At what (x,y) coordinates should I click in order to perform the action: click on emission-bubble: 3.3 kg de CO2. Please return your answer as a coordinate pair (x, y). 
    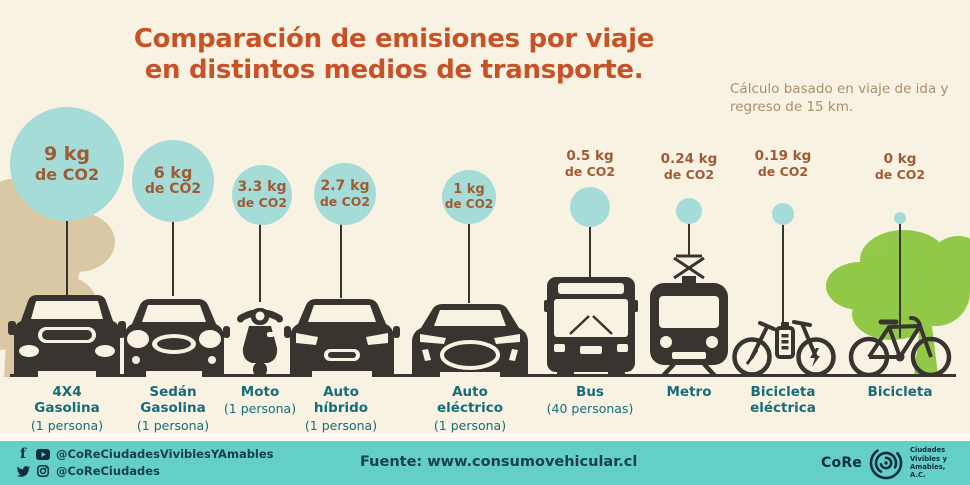
    Looking at the image, I should click on (262, 195).